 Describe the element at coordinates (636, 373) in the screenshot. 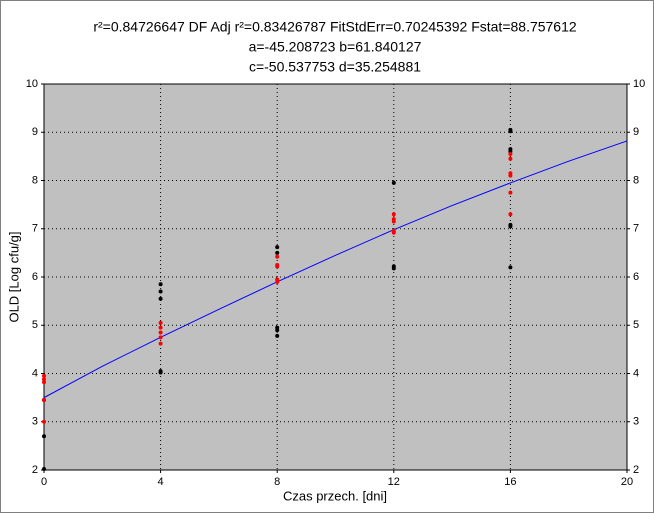

I see `y2-tick-label: 4` at that location.